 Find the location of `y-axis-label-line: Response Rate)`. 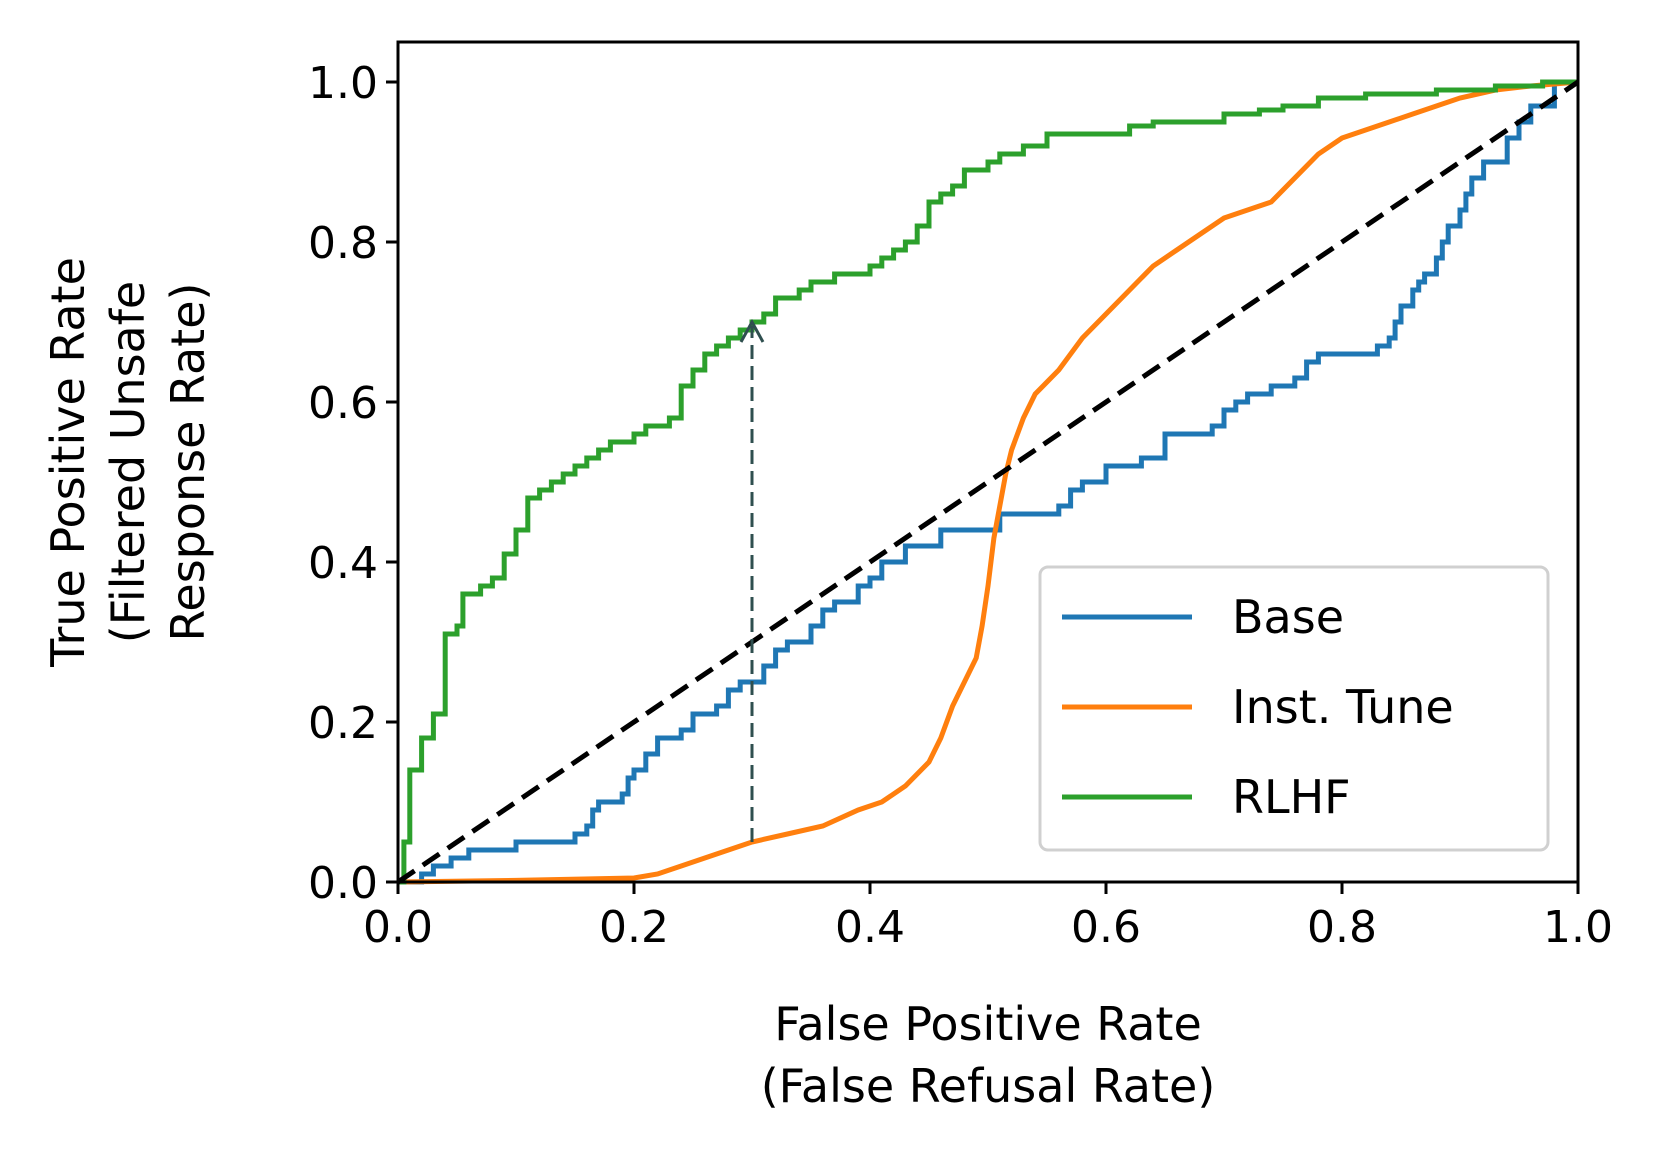

y-axis-label-line: Response Rate) is located at coordinates (188, 462).